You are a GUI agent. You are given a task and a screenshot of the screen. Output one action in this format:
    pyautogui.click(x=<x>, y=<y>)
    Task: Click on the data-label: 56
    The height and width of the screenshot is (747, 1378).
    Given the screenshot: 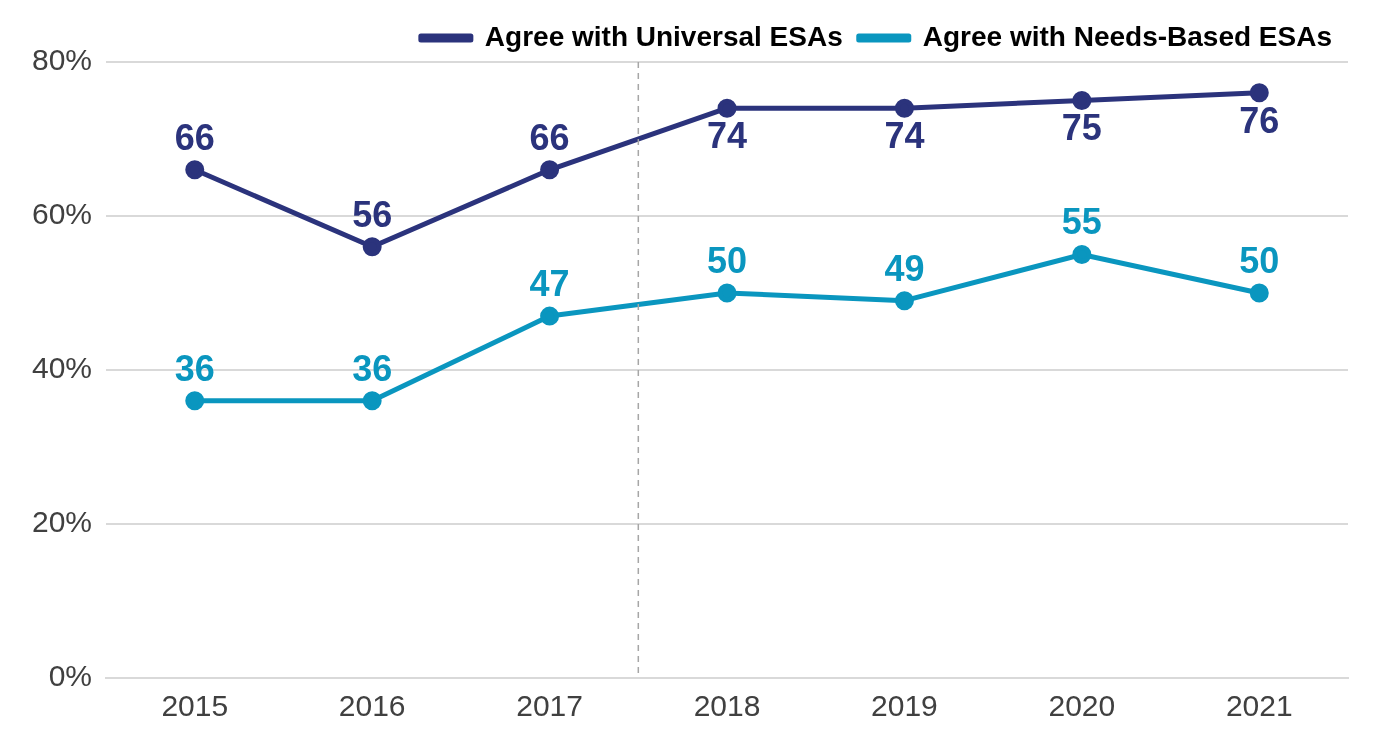 What is the action you would take?
    pyautogui.click(x=372, y=214)
    